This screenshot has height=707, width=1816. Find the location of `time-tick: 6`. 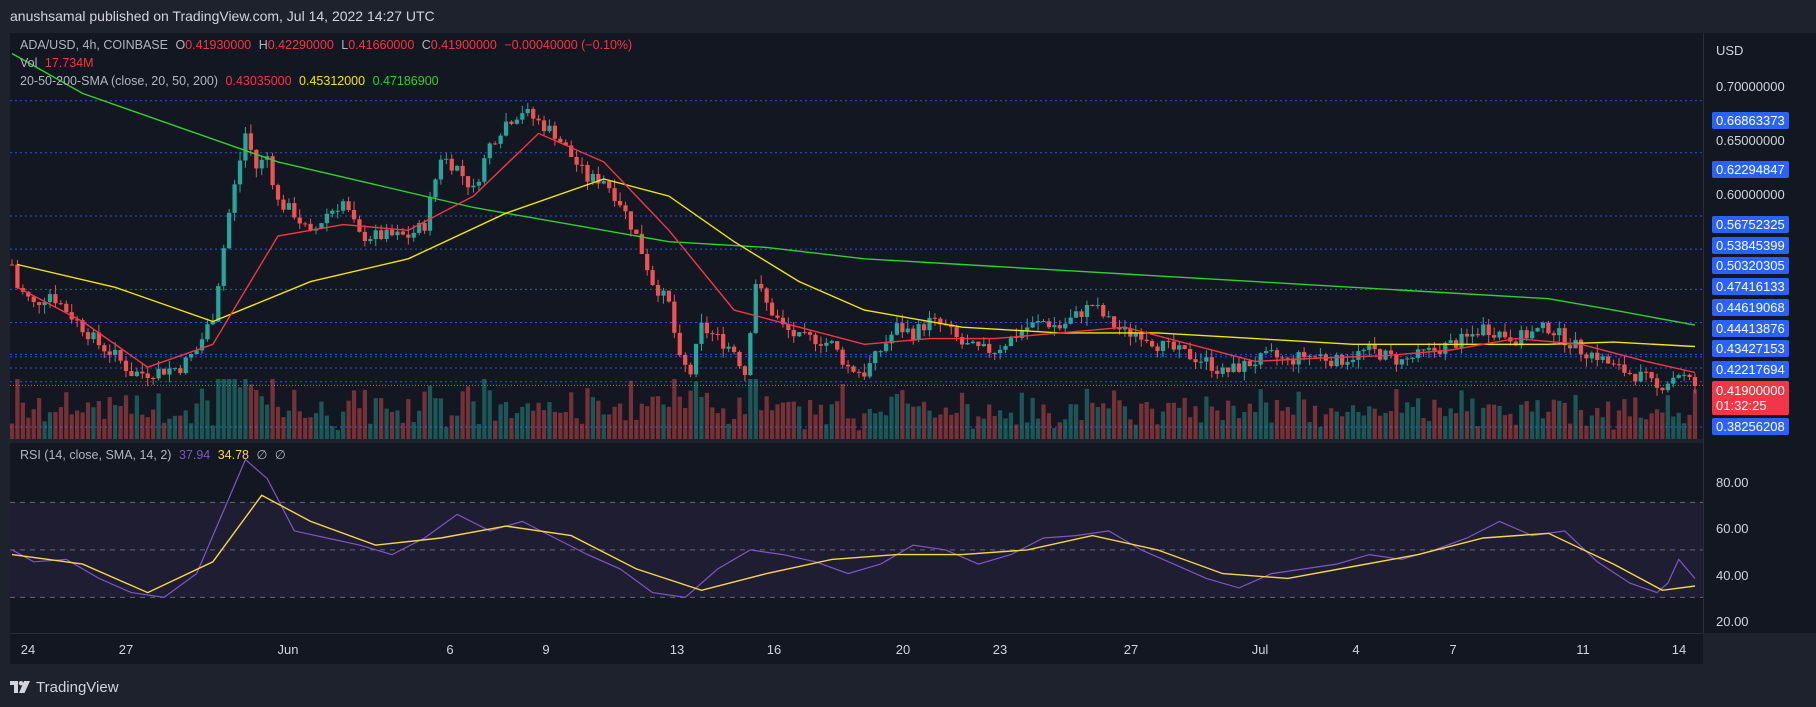

time-tick: 6 is located at coordinates (450, 649).